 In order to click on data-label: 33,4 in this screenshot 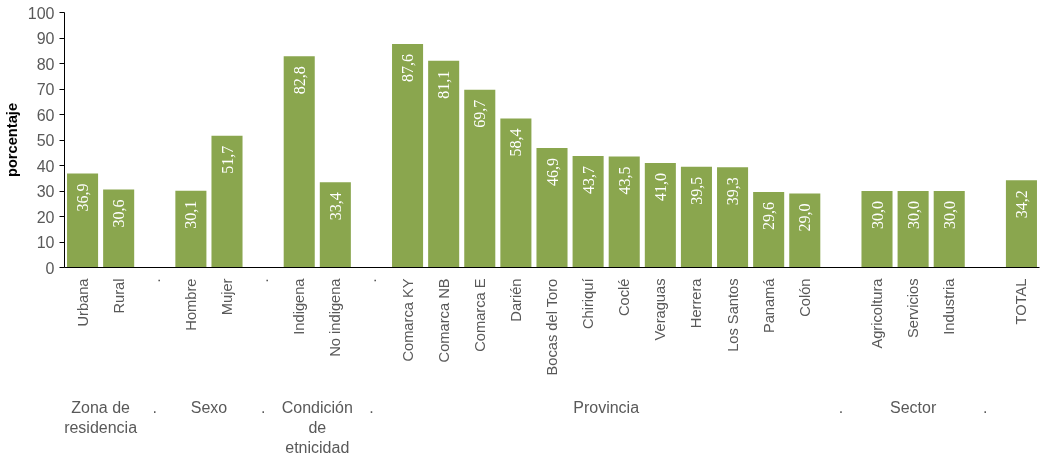, I will do `click(335, 206)`.